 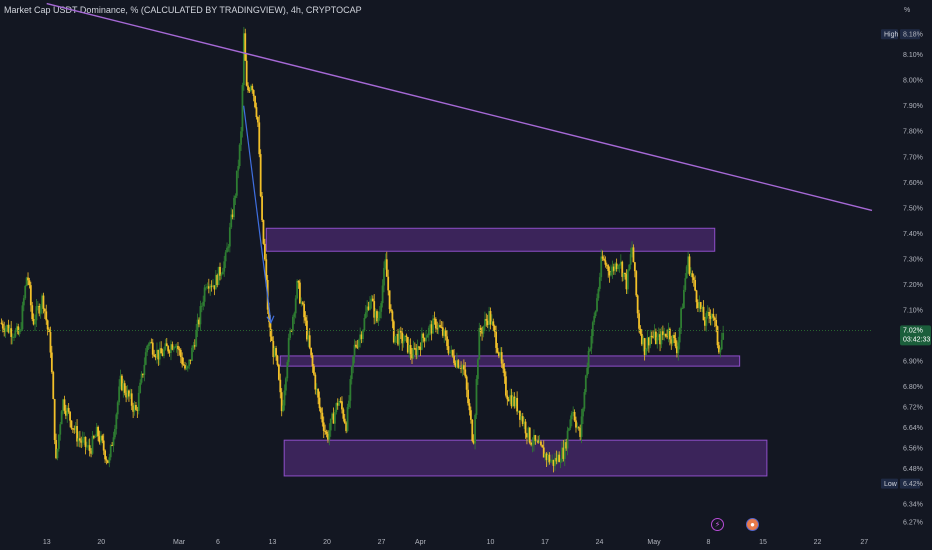 I want to click on lightning-icon: ⚡, so click(x=717, y=524).